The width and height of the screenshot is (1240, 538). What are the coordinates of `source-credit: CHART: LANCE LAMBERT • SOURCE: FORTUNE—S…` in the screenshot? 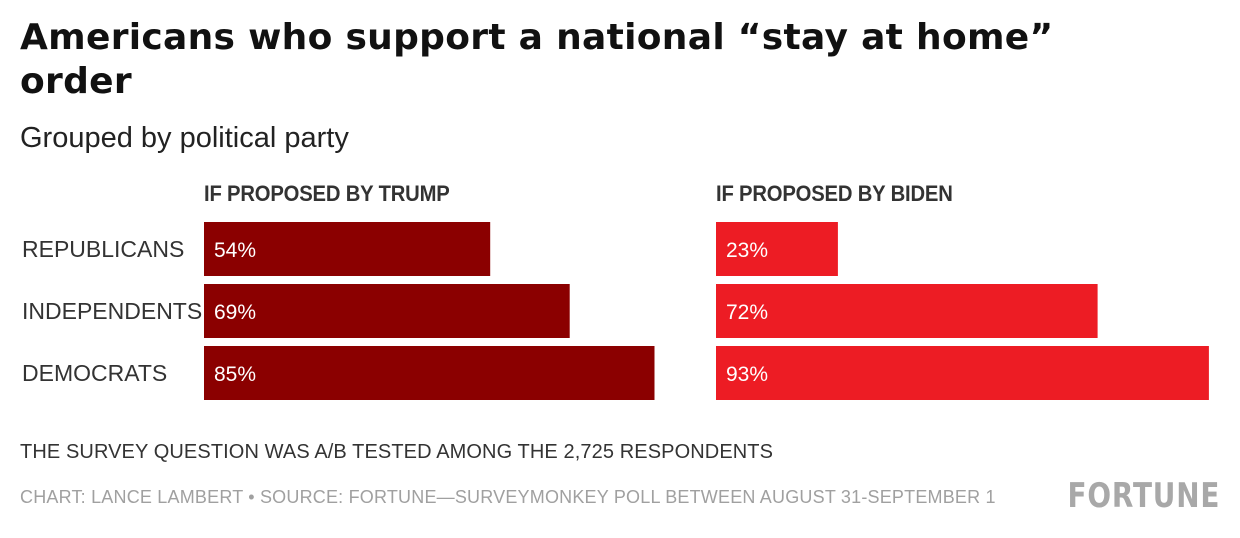 It's located at (508, 497).